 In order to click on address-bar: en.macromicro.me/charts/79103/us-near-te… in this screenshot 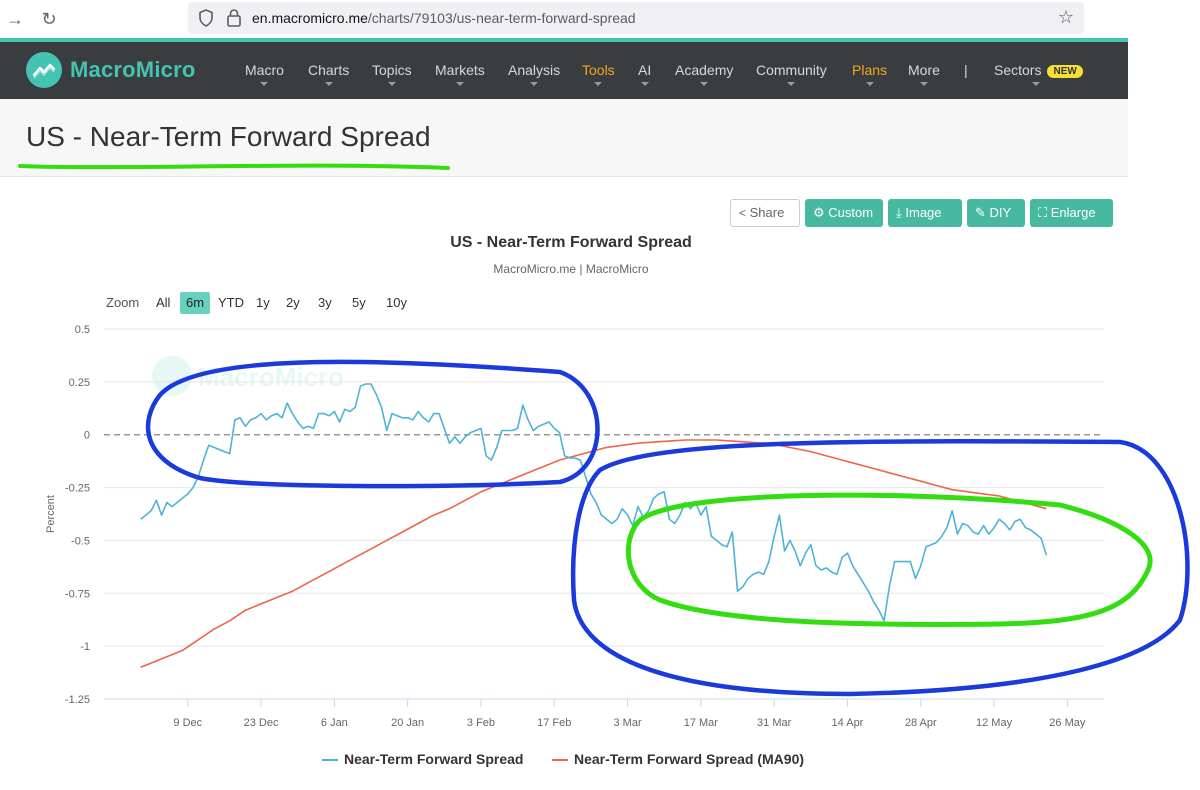, I will do `click(636, 18)`.